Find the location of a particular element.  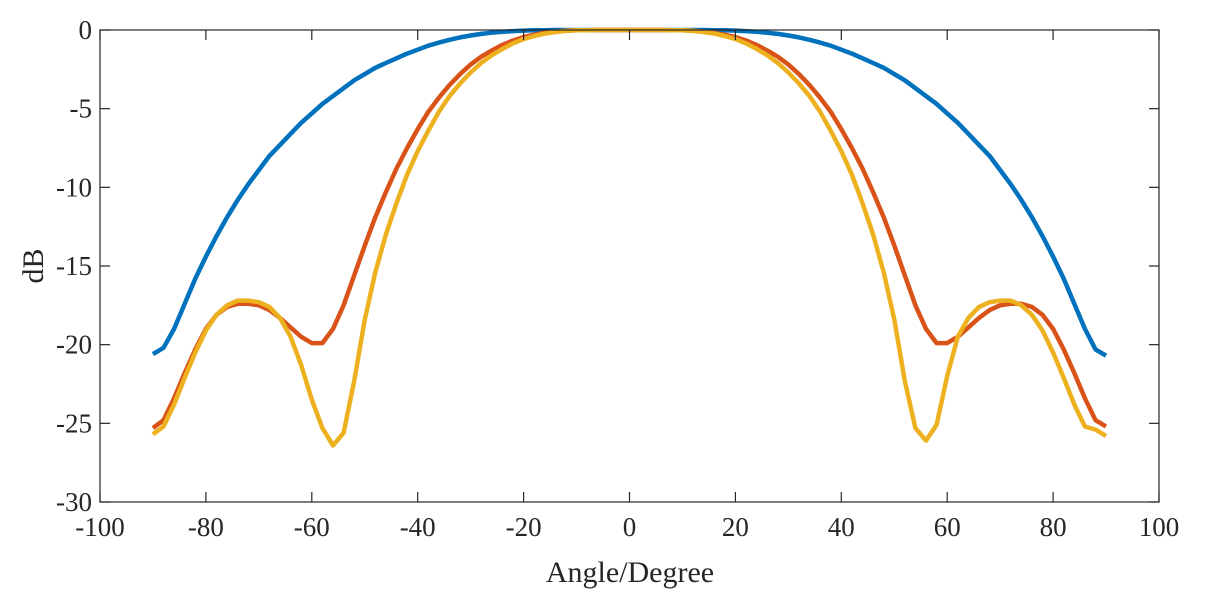

y-tick-label: -30 is located at coordinates (74, 502).